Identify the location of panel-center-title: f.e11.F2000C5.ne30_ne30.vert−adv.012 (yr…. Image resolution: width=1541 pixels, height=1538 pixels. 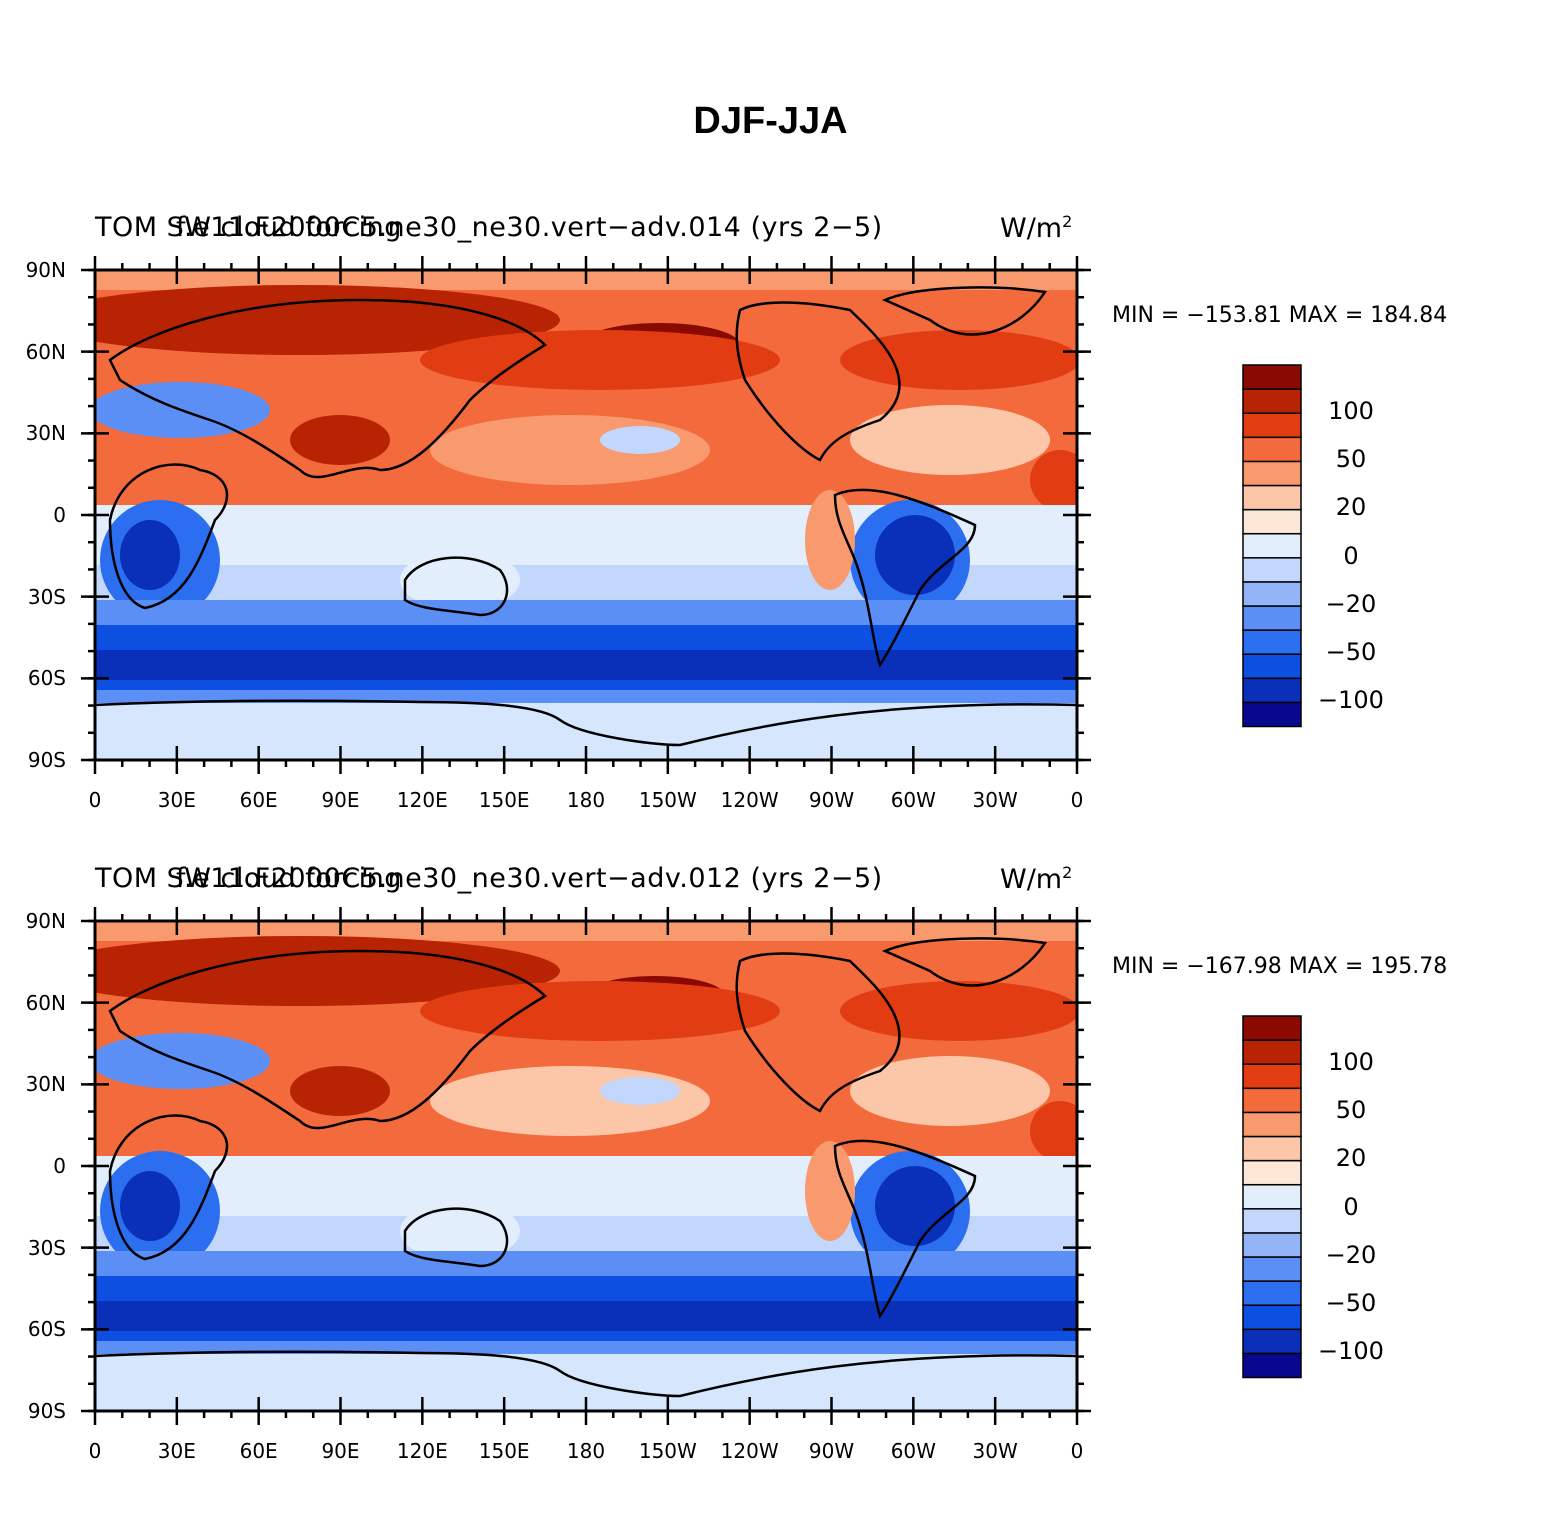
(529, 878).